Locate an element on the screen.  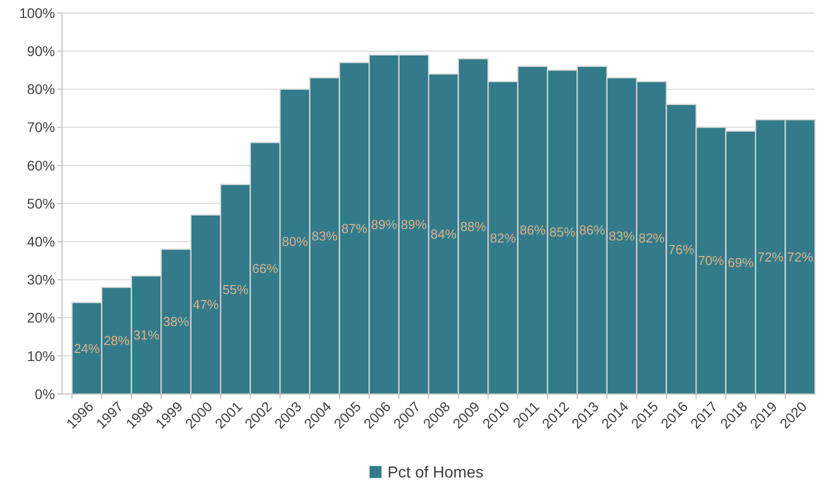
y-tick-label: 10% is located at coordinates (40, 356).